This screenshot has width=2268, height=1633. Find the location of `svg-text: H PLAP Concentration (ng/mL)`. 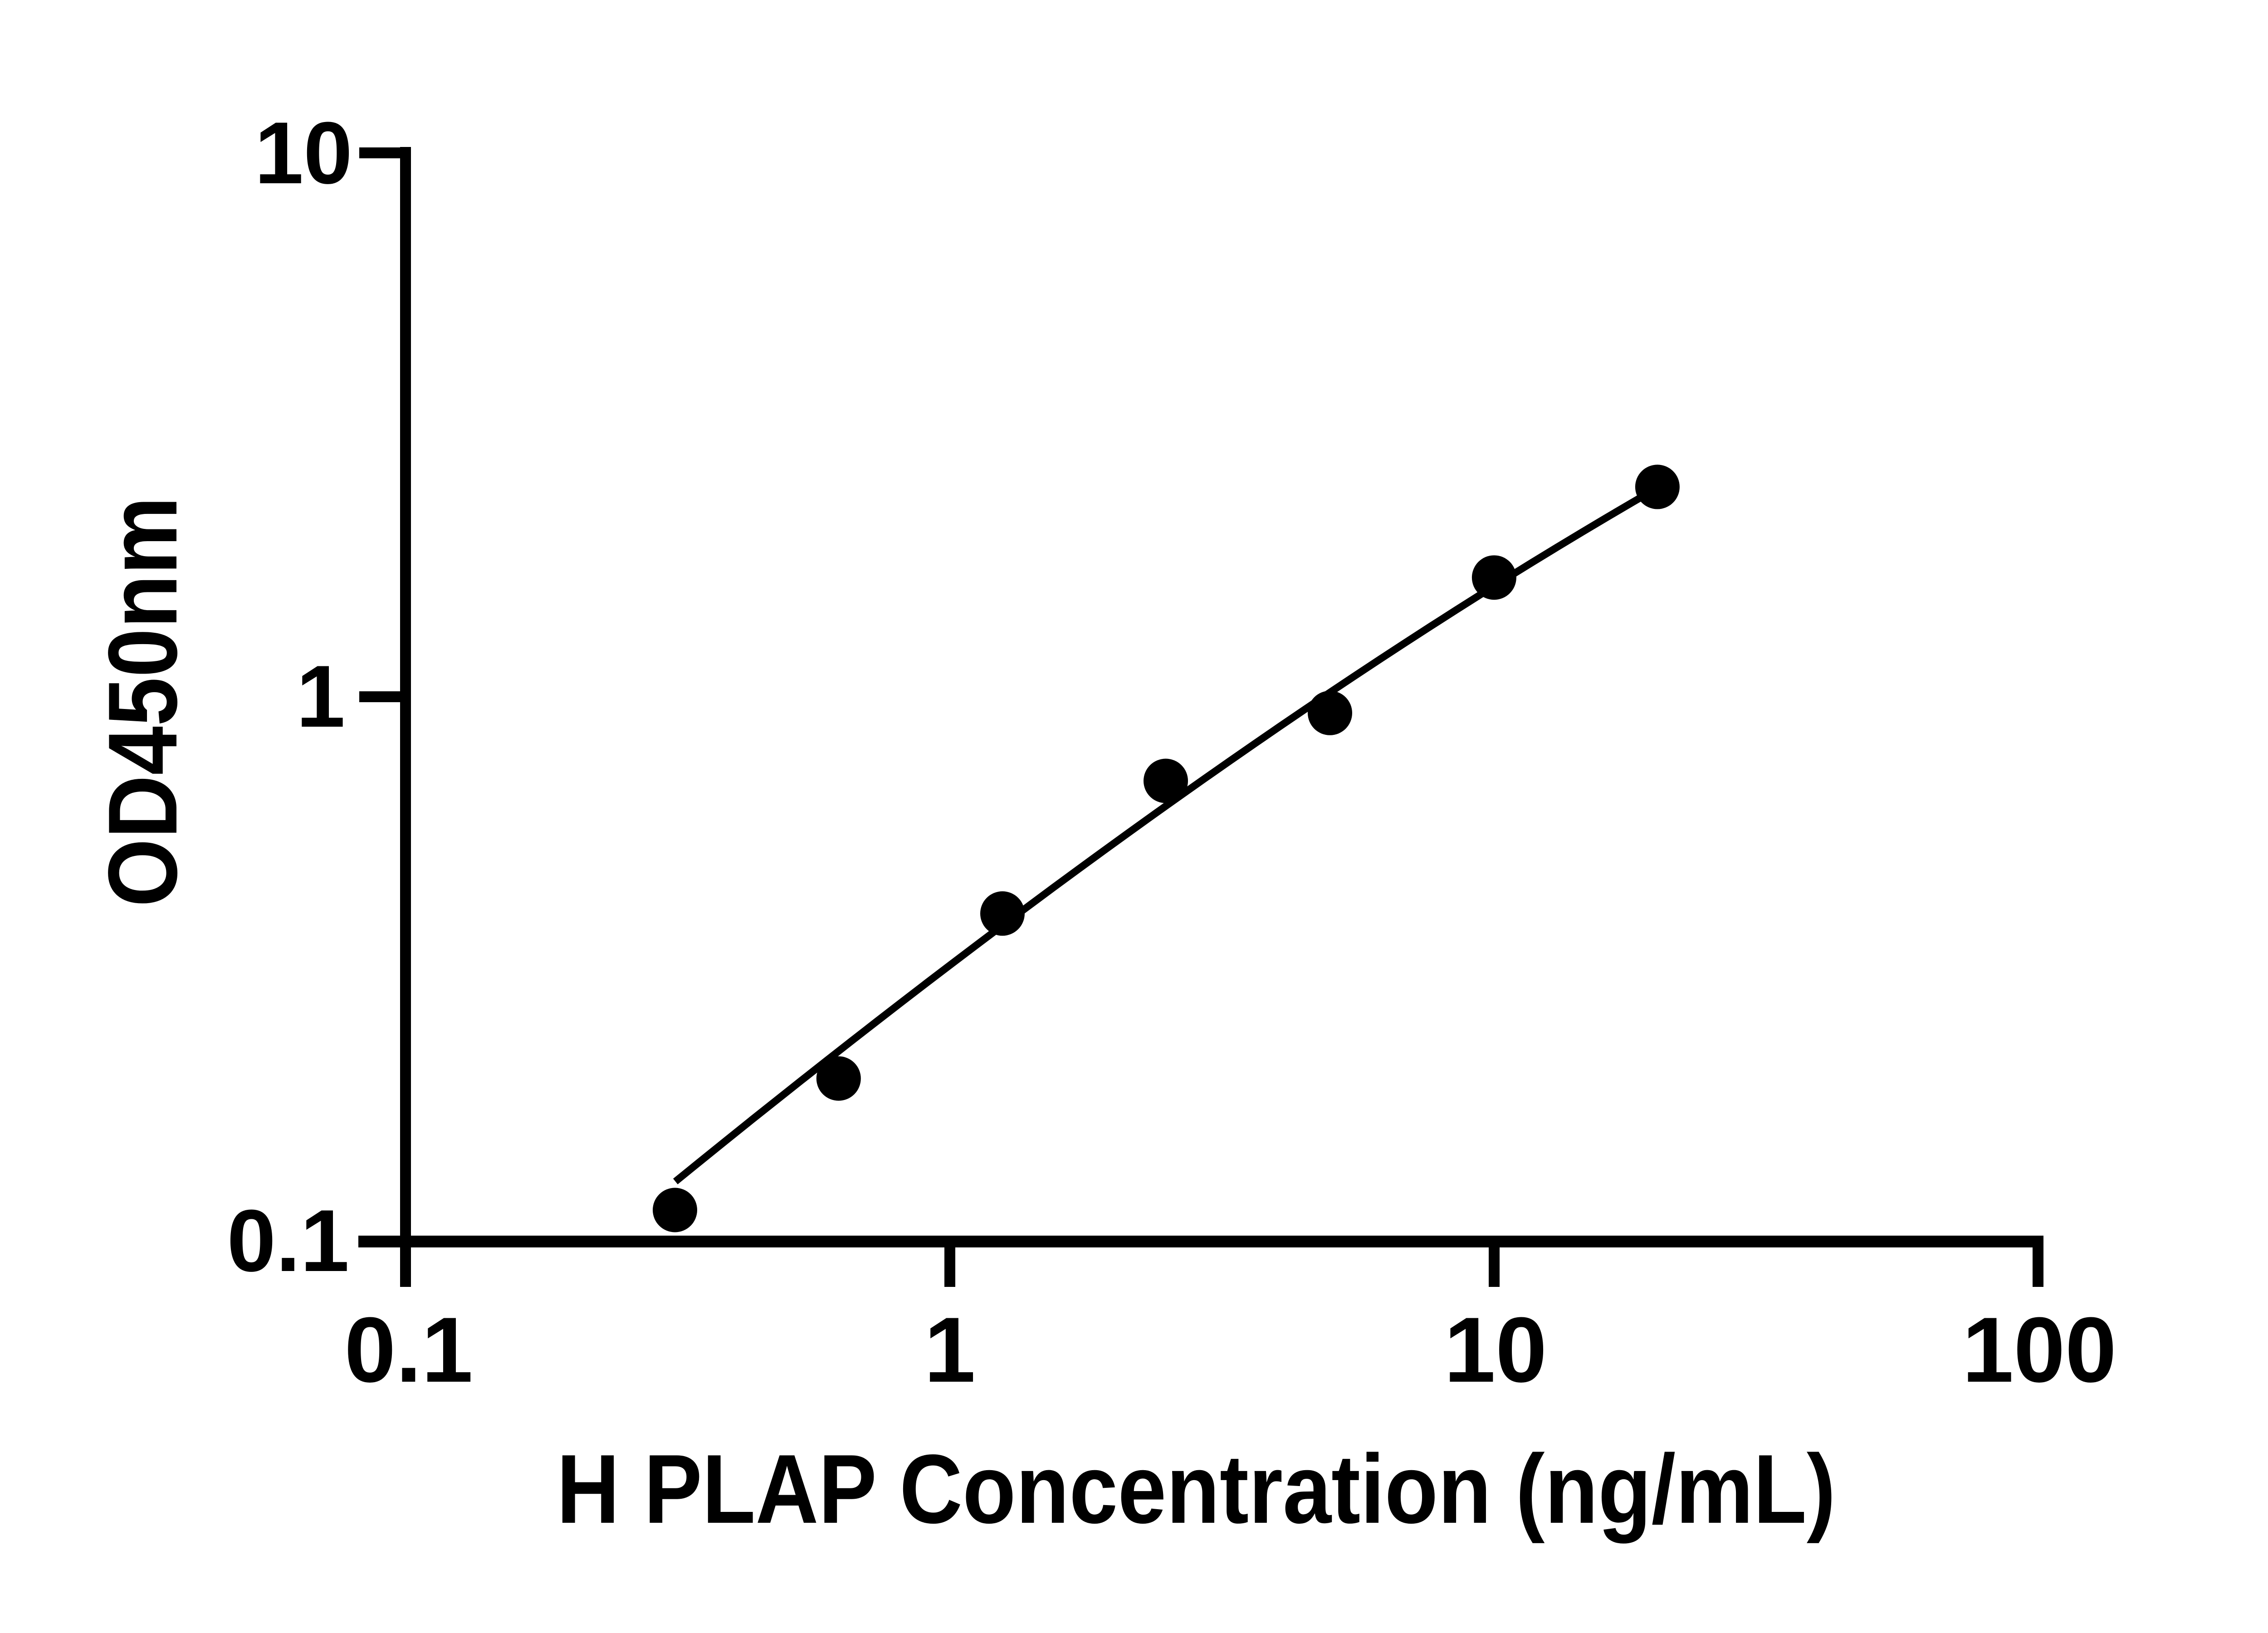

svg-text: H PLAP Concentration (ng/mL) is located at coordinates (1196, 1489).